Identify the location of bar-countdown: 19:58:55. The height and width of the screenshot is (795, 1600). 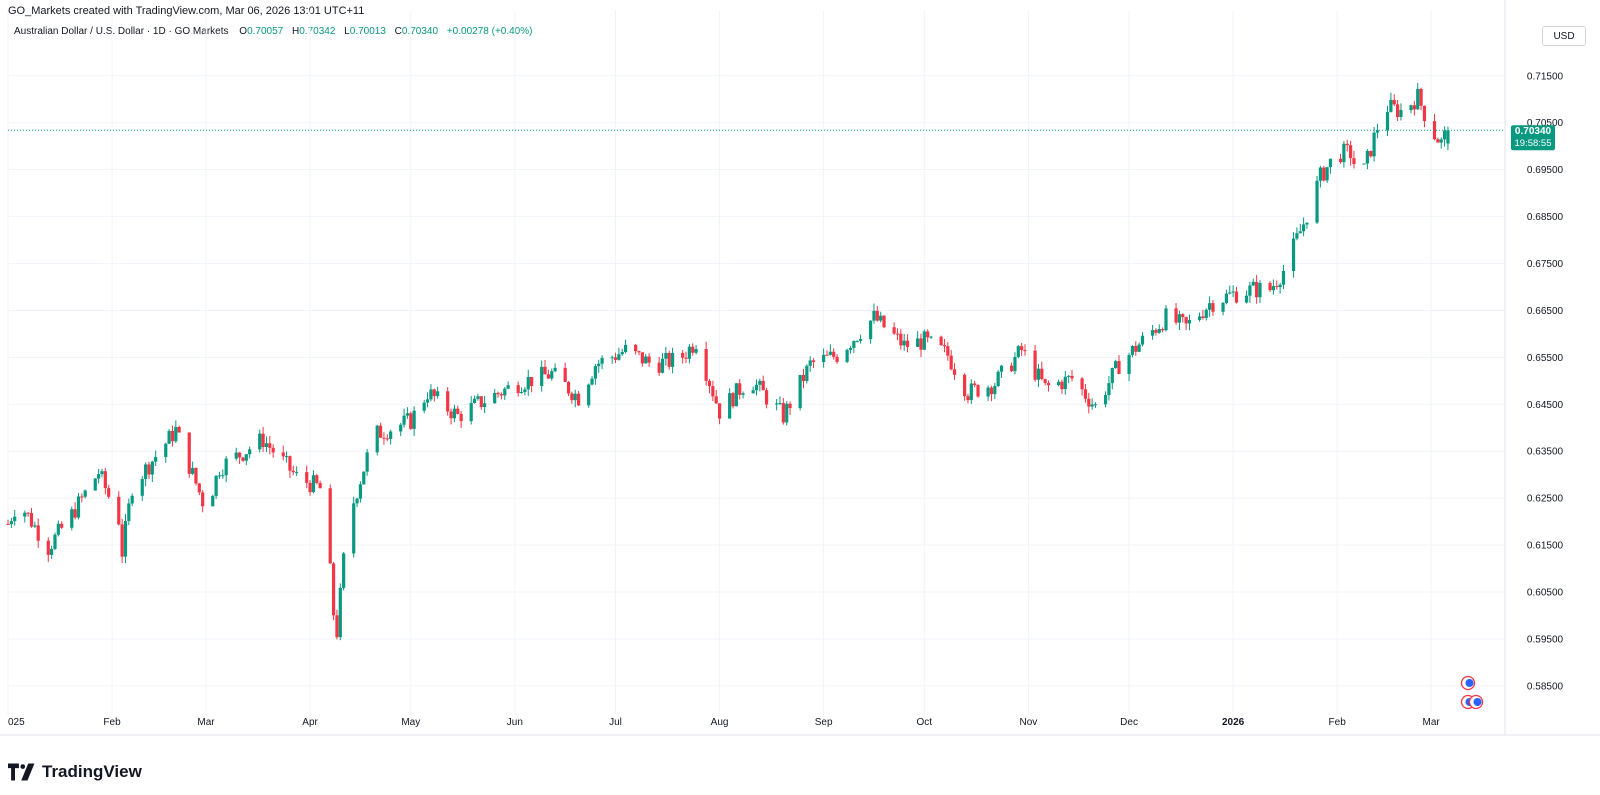
(1533, 143).